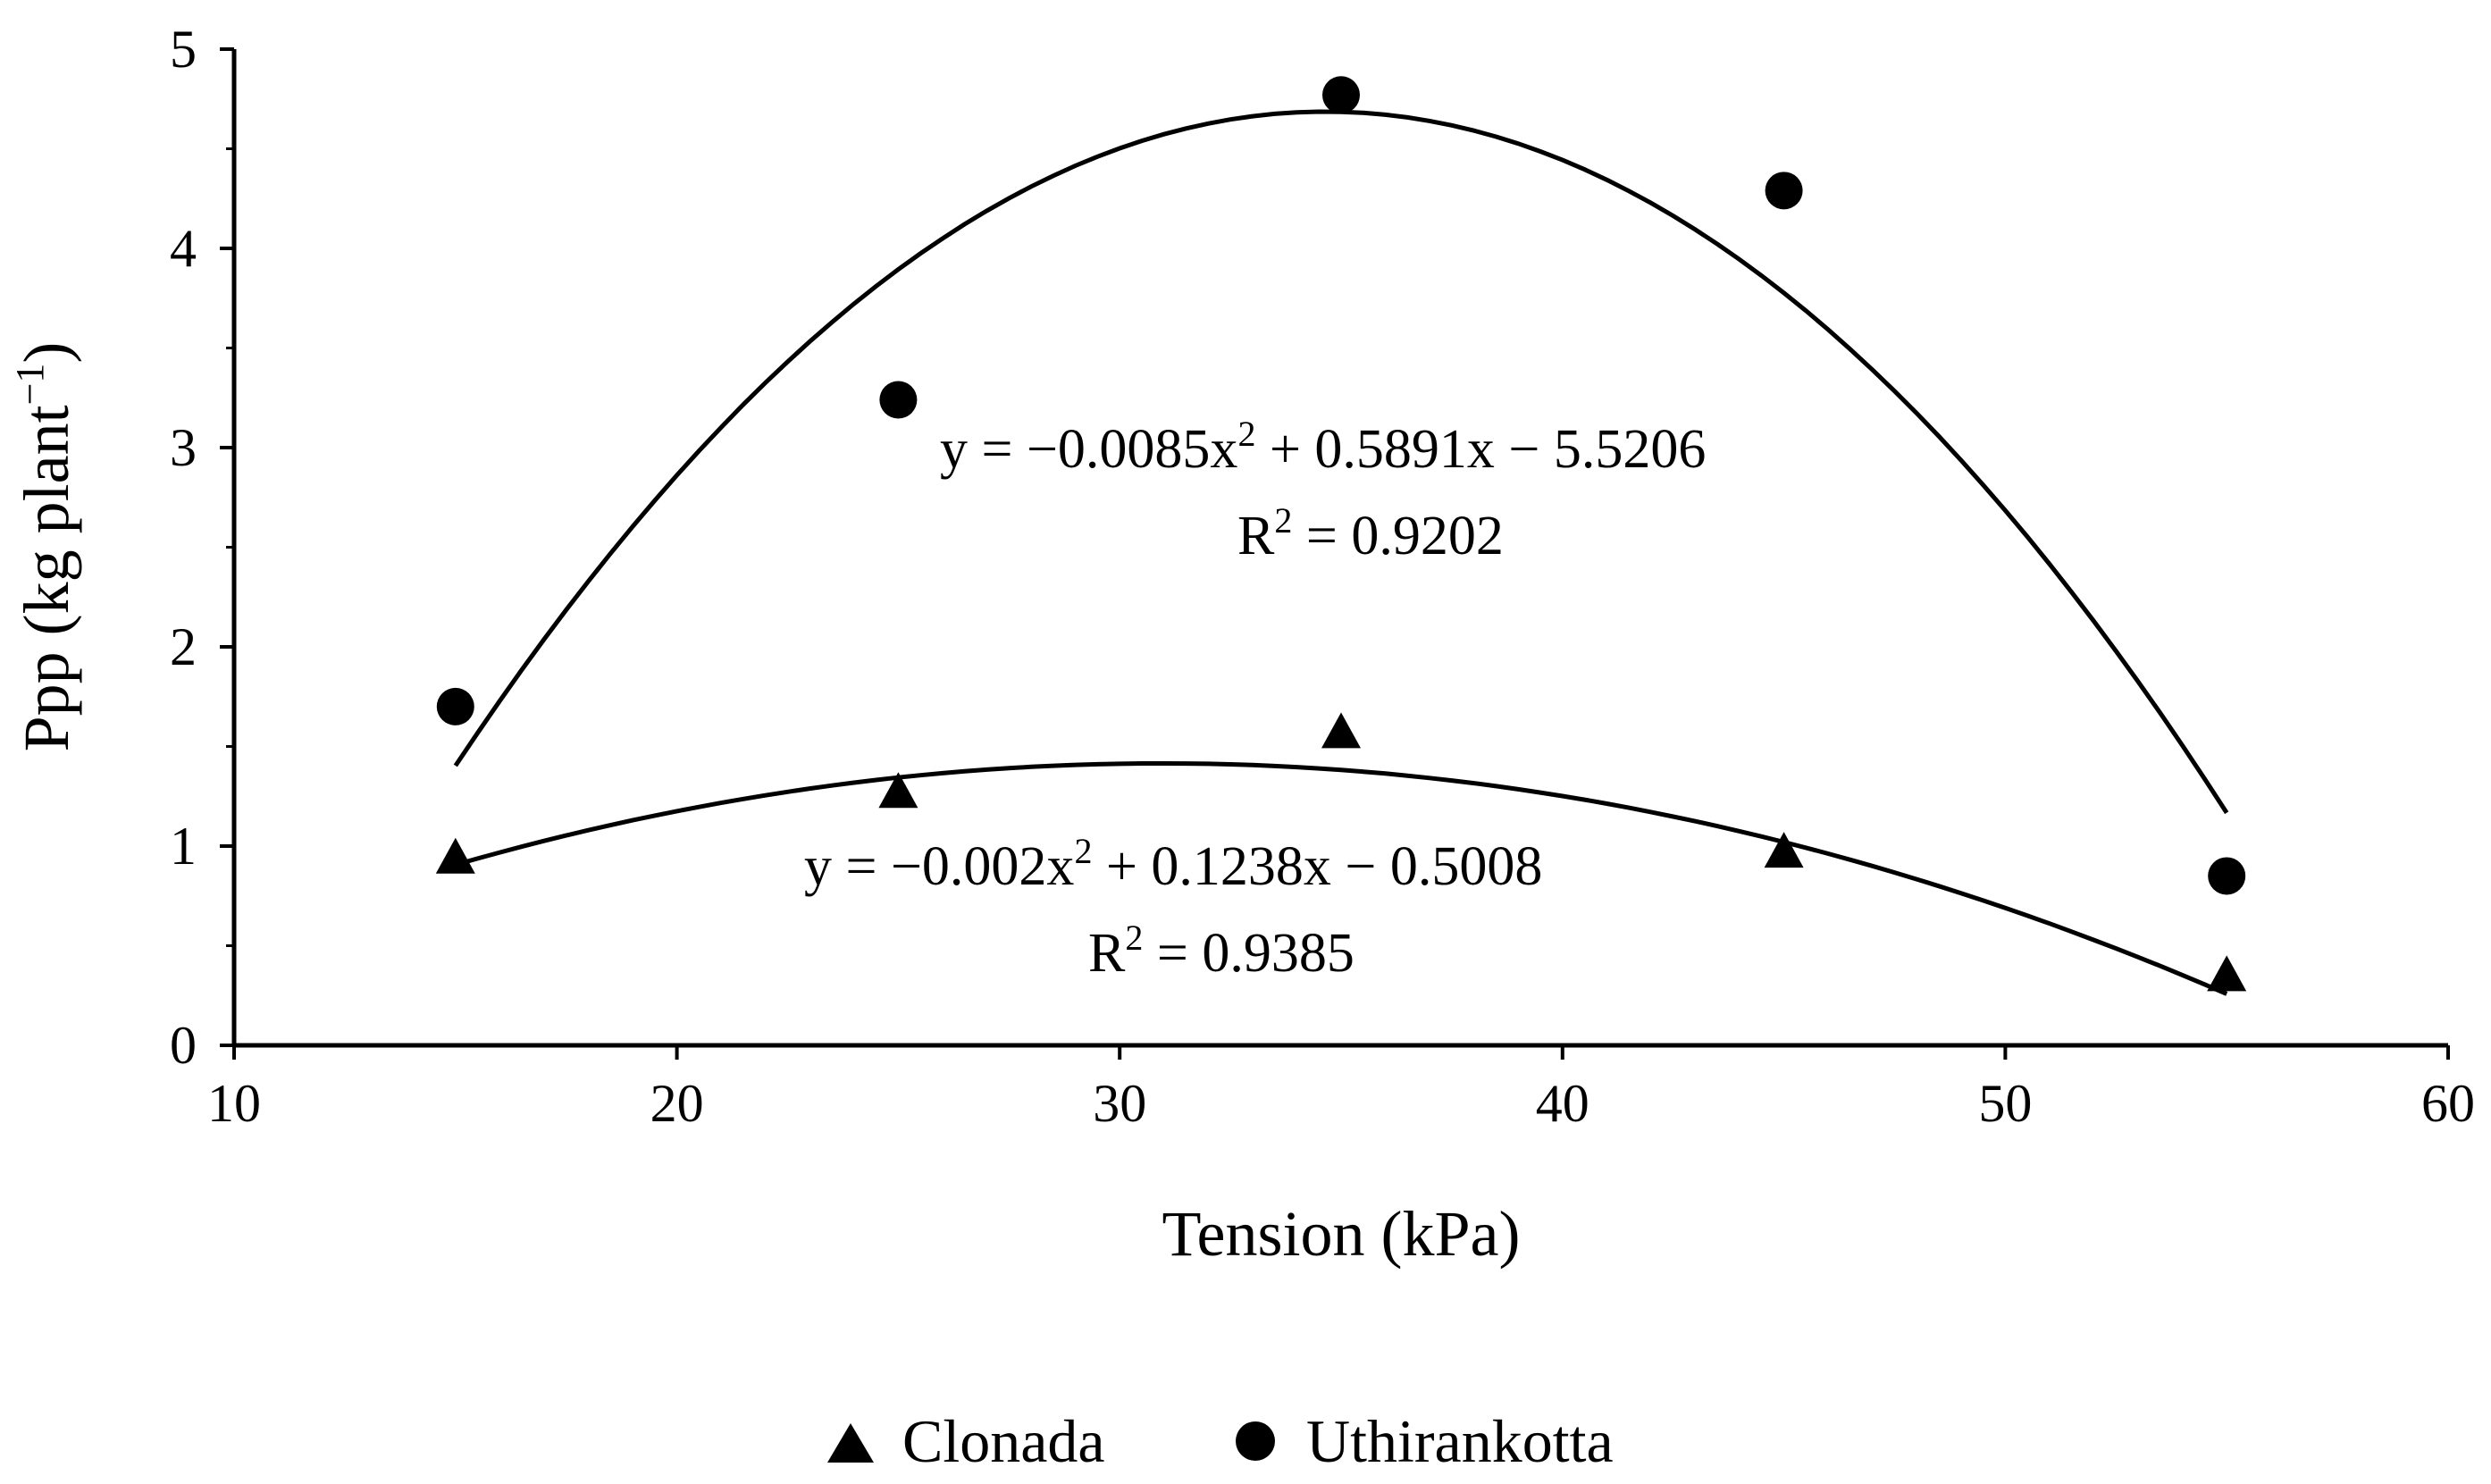 This screenshot has height=1484, width=2491. Describe the element at coordinates (183, 249) in the screenshot. I see `y-tick-label: 4` at that location.